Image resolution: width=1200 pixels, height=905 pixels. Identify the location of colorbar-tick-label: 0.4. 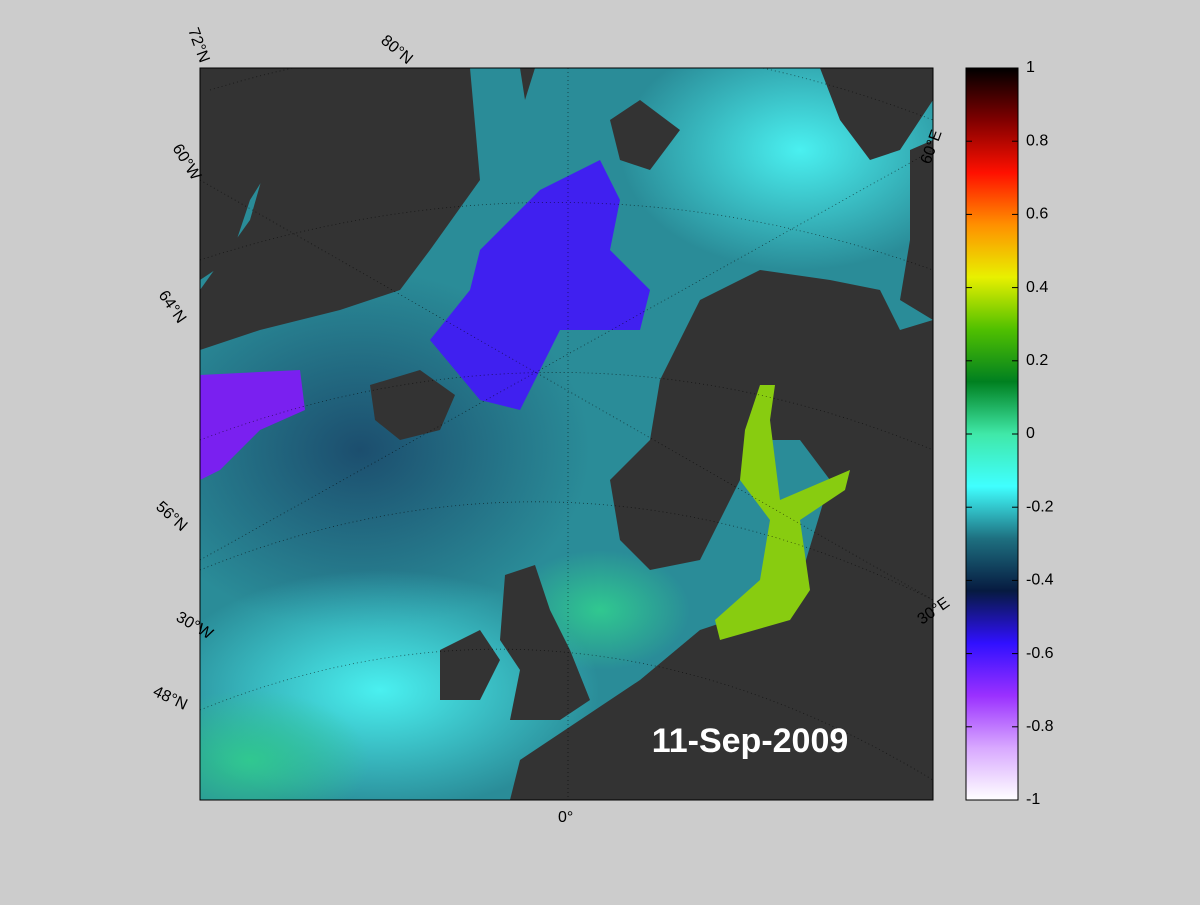
(1037, 287).